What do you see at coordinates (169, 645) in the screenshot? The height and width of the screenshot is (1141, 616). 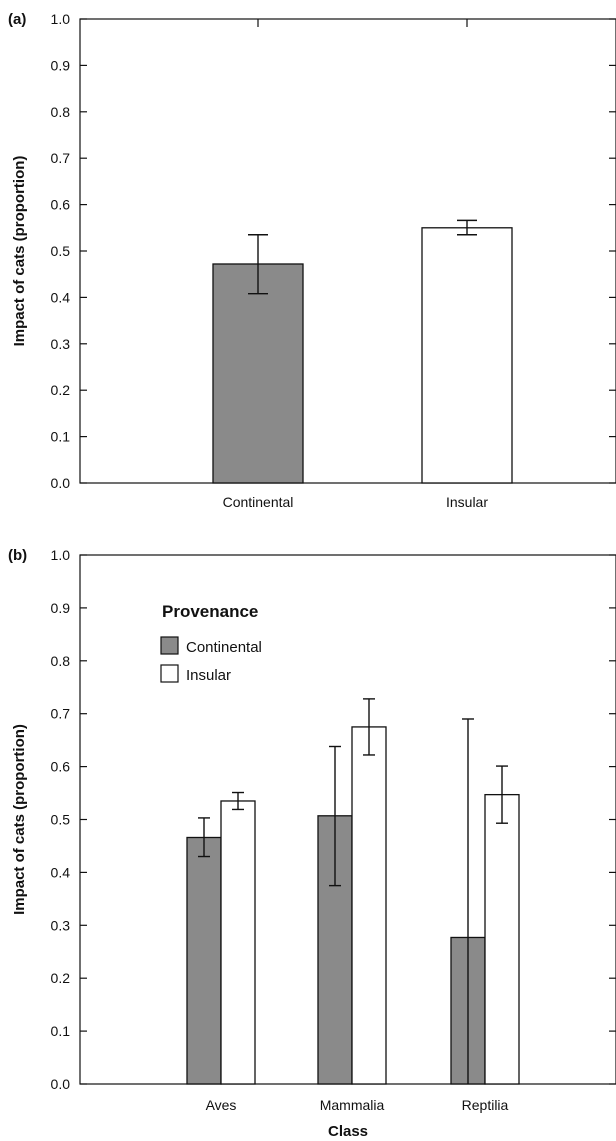 I see `legend-swatch-continental` at bounding box center [169, 645].